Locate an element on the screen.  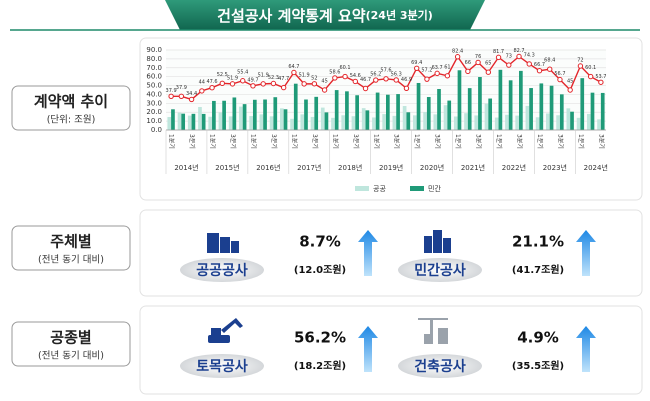
item-amount: (35.5조원) is located at coordinates (538, 365).